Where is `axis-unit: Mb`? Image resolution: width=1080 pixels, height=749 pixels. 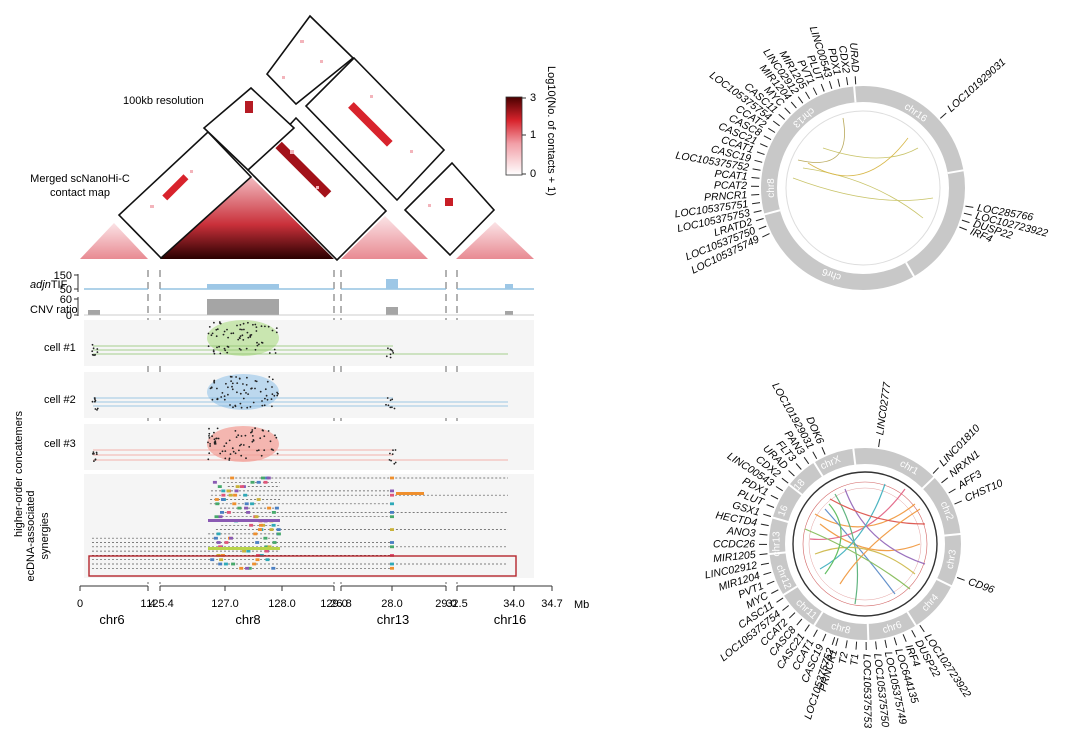 axis-unit: Mb is located at coordinates (581, 605).